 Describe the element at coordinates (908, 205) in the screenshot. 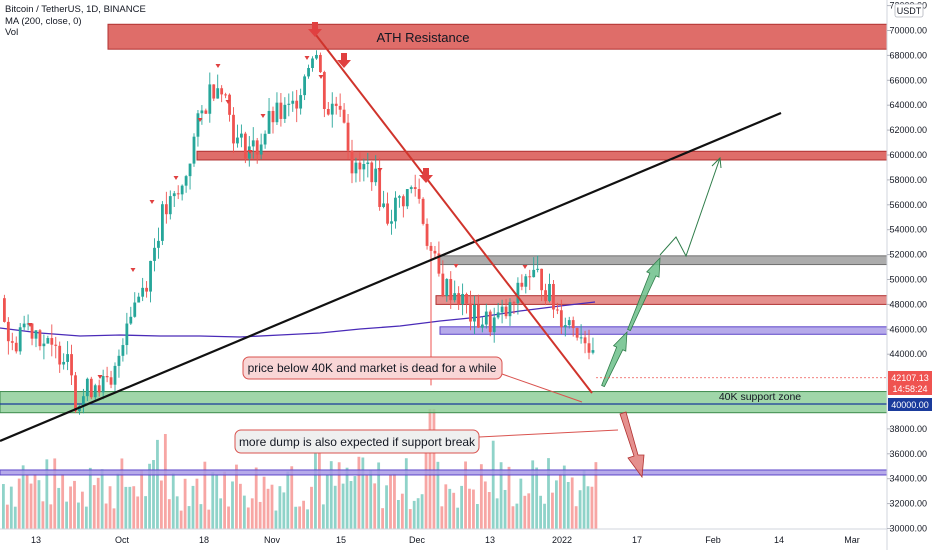

I see `price-tick-label: 56000.00` at that location.